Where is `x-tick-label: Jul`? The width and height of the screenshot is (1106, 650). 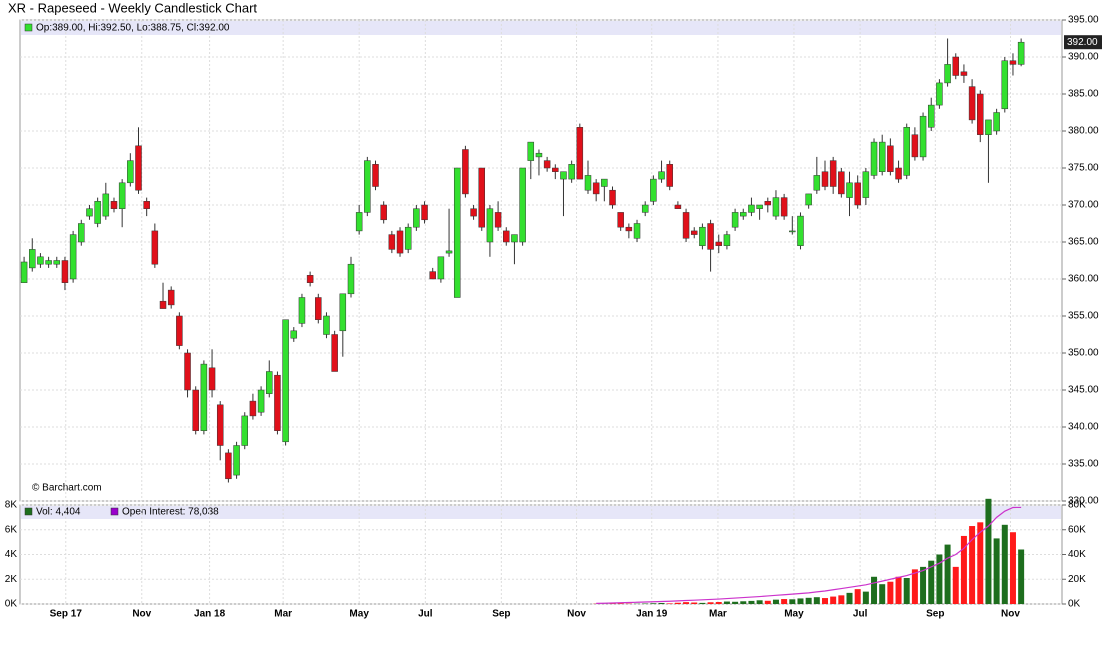
x-tick-label: Jul is located at coordinates (860, 614).